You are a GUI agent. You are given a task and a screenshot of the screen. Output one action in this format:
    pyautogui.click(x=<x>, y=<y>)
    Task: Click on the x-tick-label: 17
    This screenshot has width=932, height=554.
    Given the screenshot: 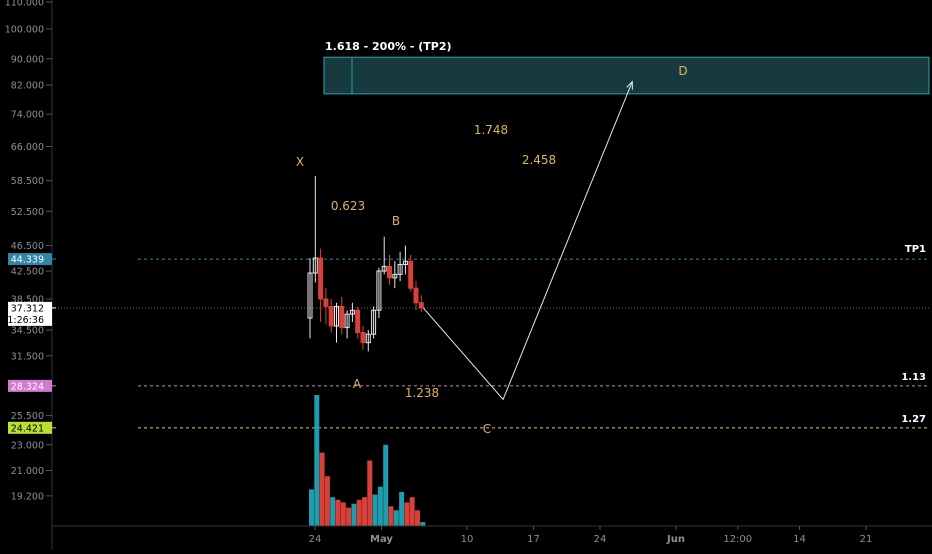 What is the action you would take?
    pyautogui.click(x=533, y=539)
    